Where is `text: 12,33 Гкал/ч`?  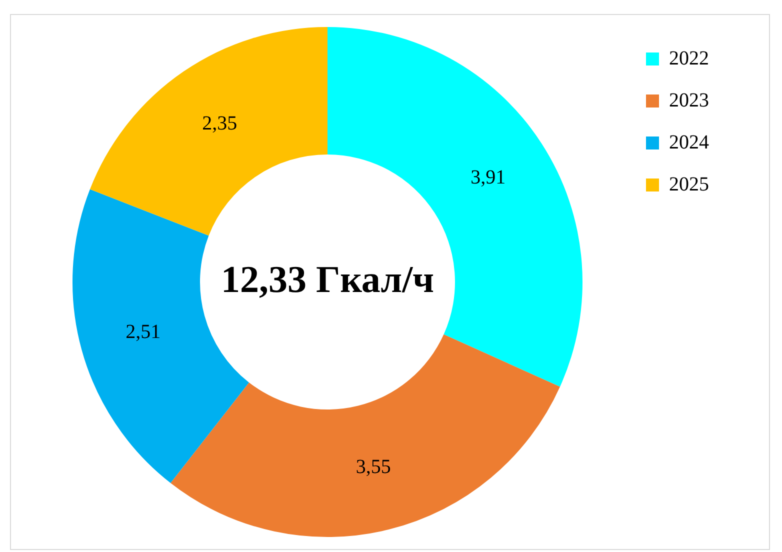
text: 12,33 Гкал/ч is located at coordinates (327, 279).